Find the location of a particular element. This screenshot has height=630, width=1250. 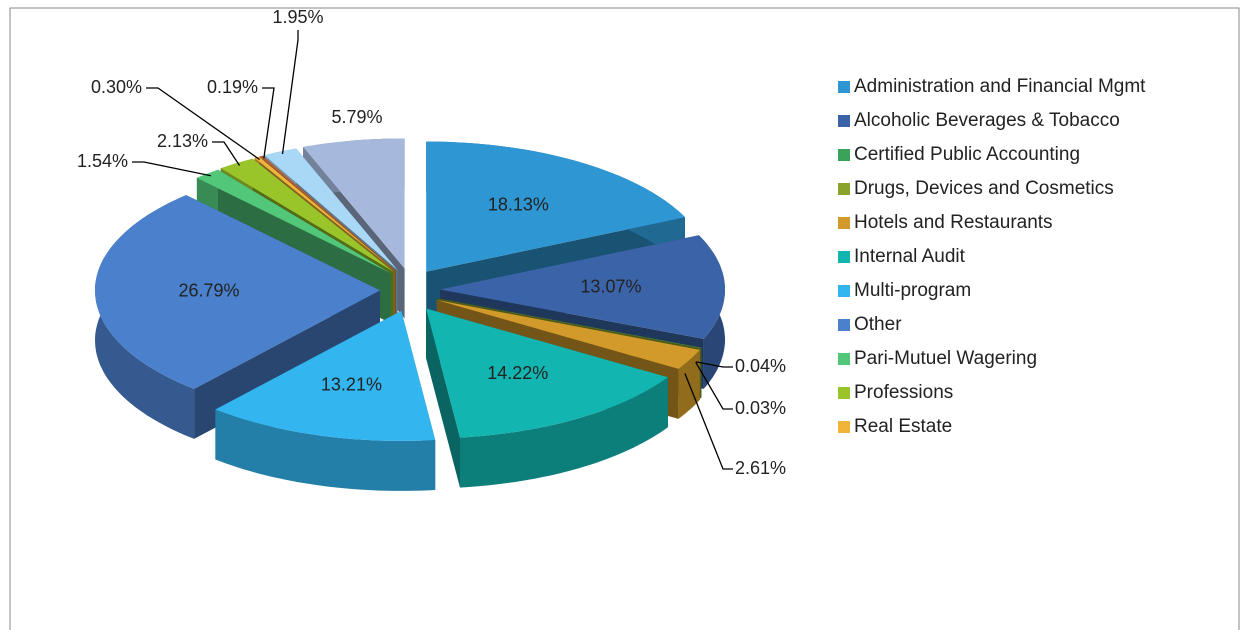

data-label: 18.13% is located at coordinates (518, 205).